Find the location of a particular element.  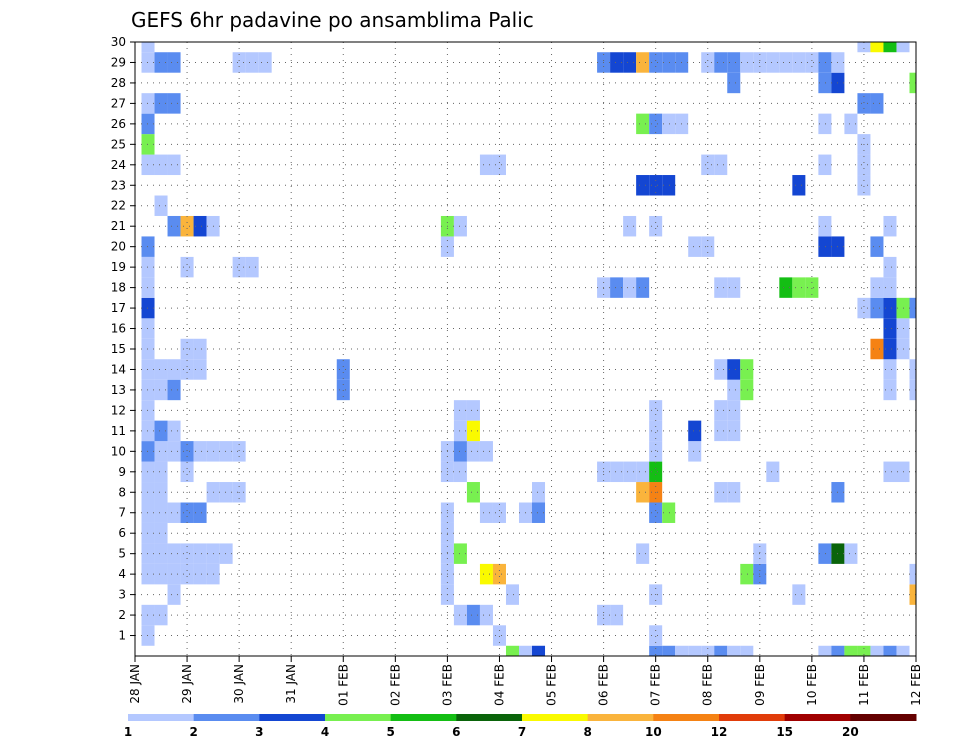

legend-label: 12 is located at coordinates (719, 732).